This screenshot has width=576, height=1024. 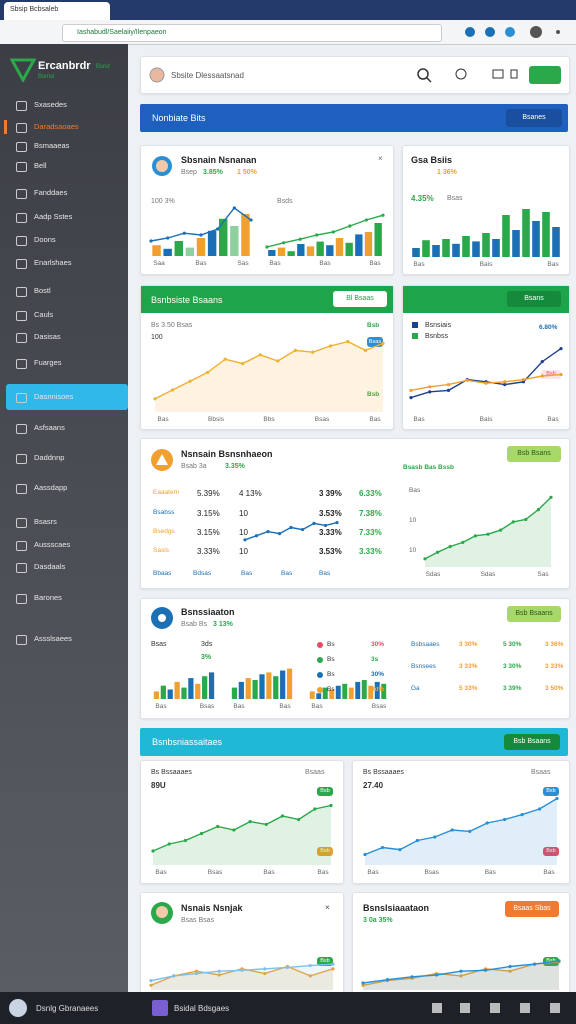 I want to click on sidebar-item: Bsasrs, so click(x=45, y=521).